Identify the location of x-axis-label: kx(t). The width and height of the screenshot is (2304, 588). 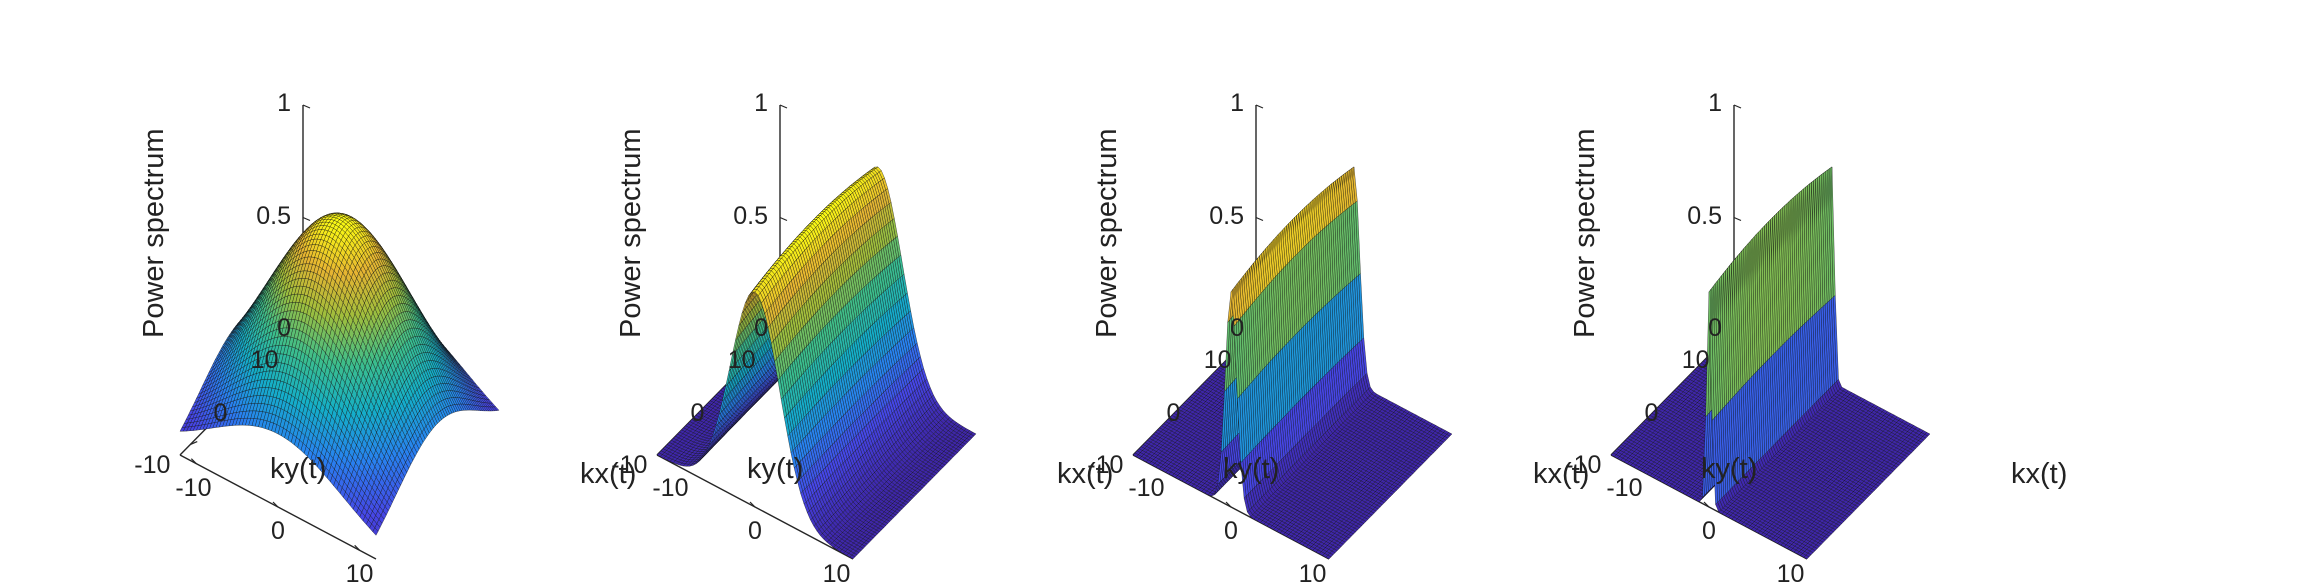
(2039, 474).